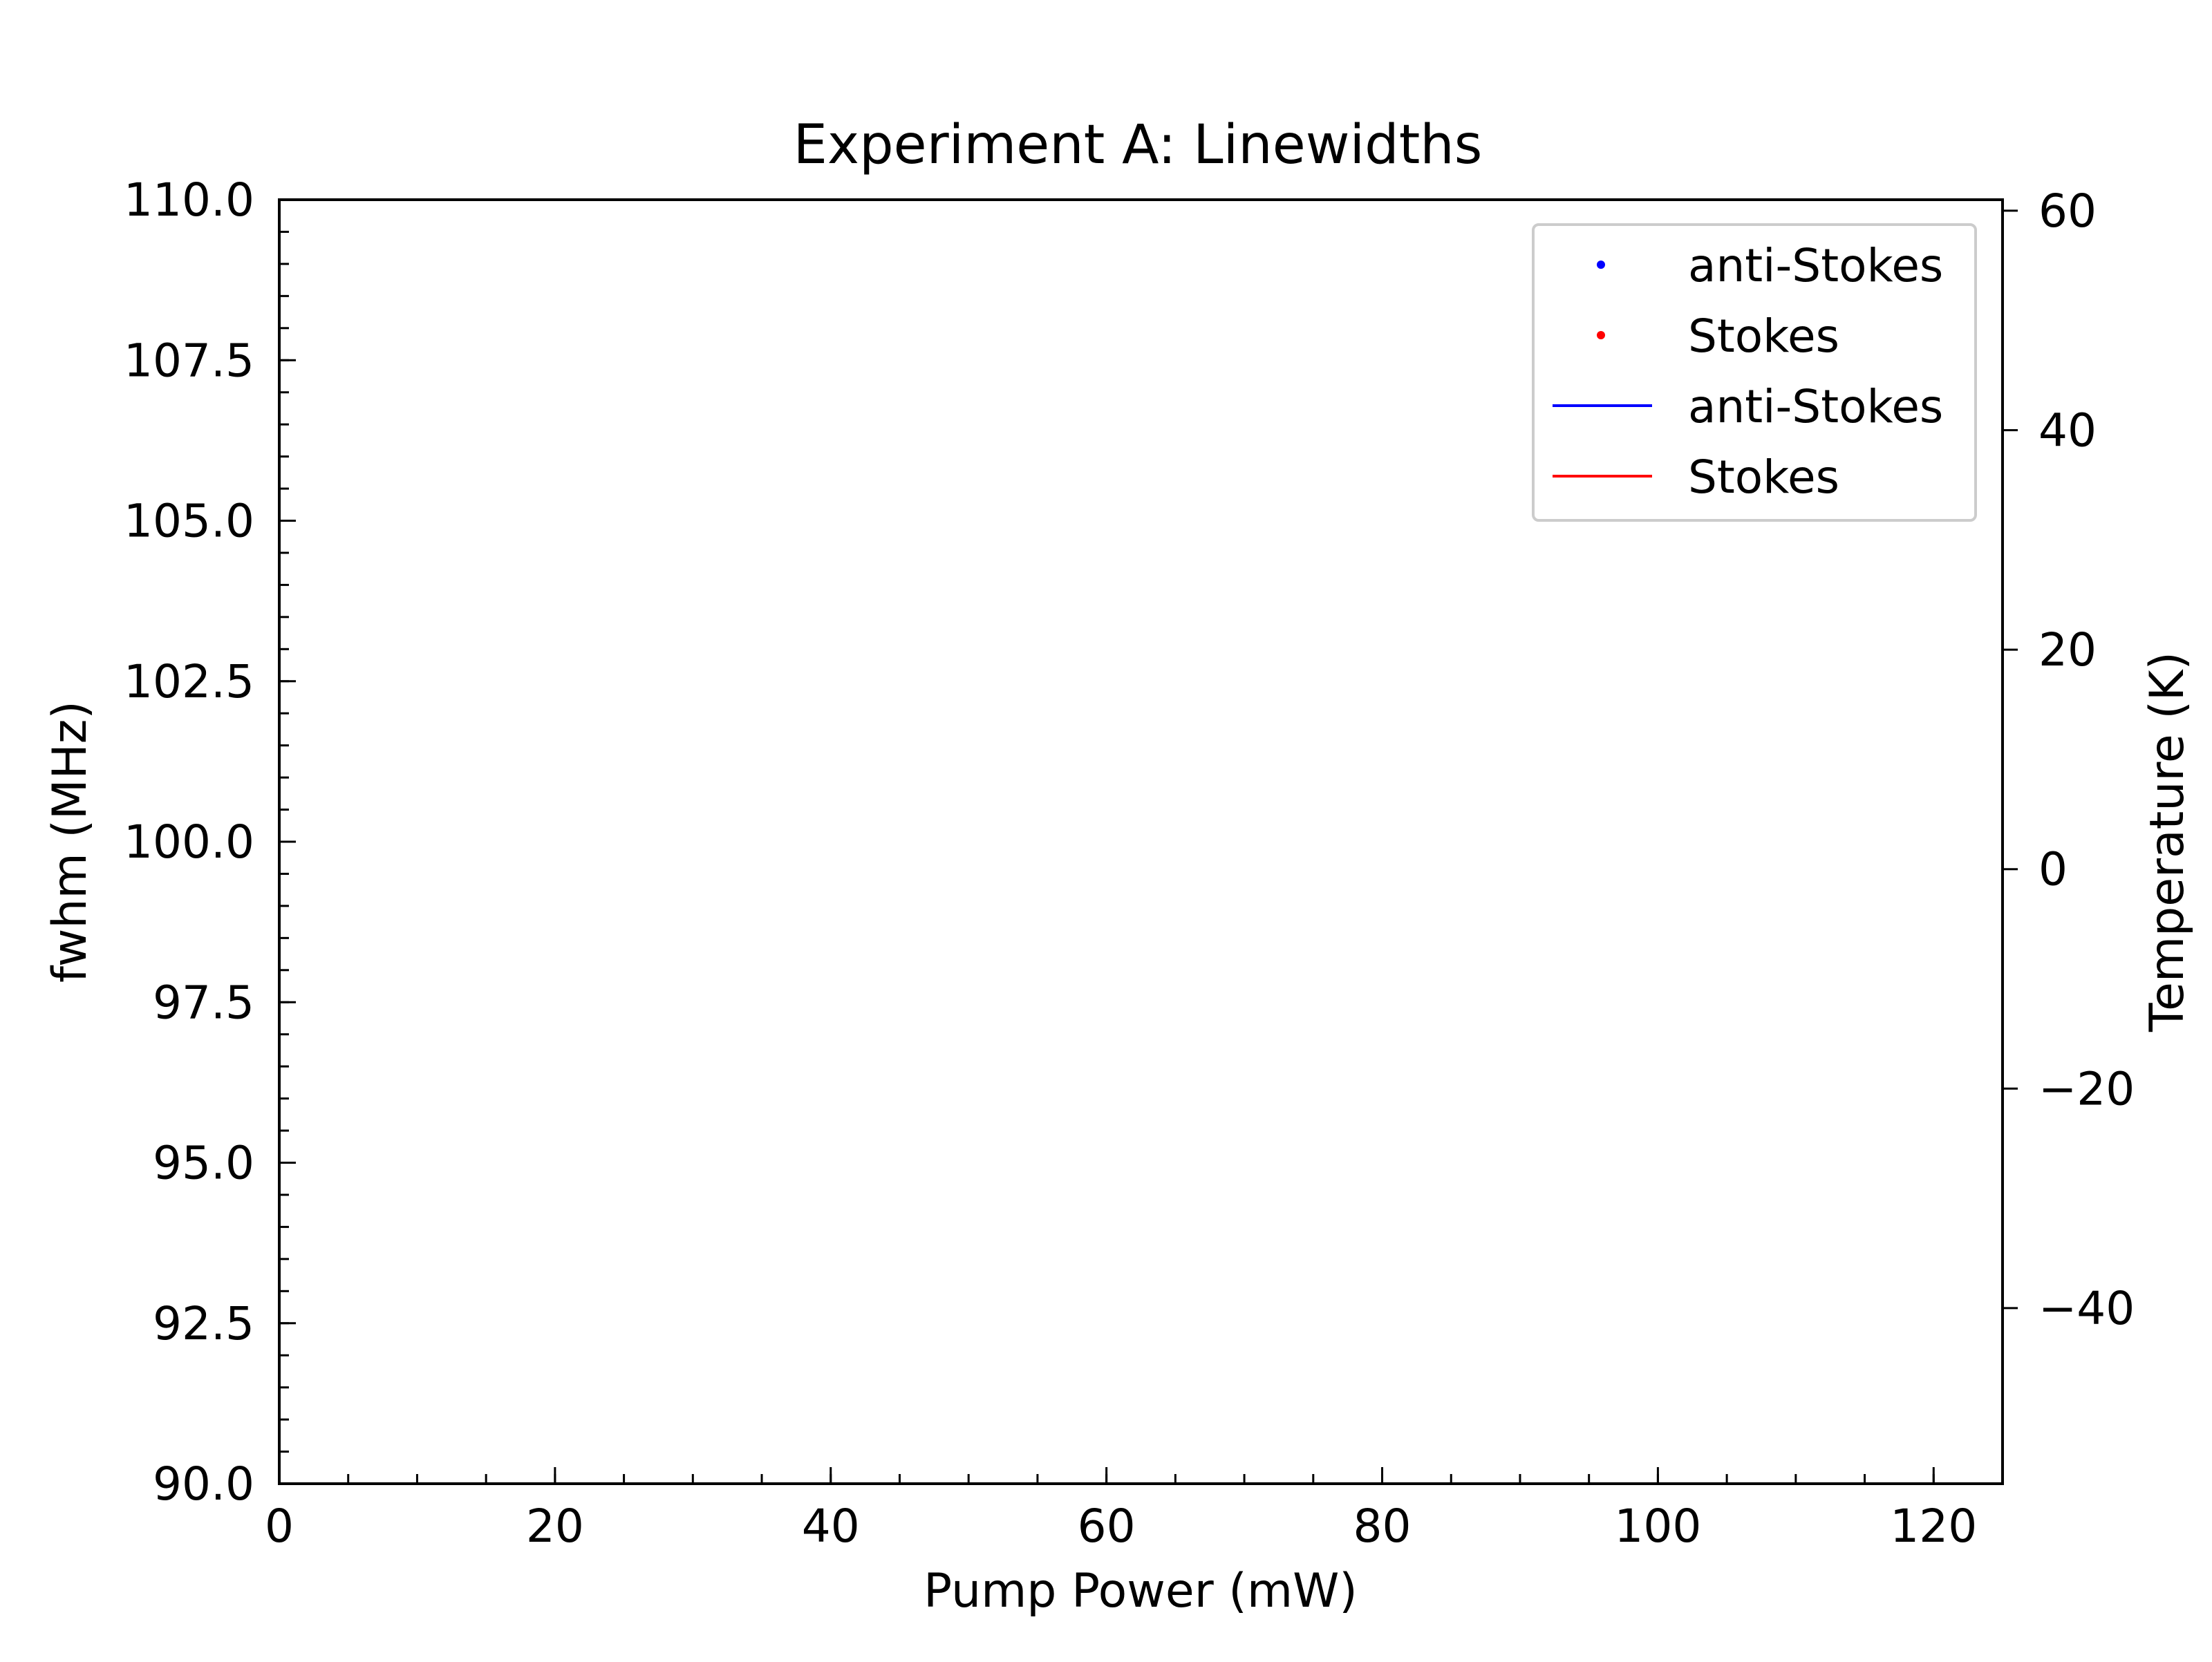 Image resolution: width=2212 pixels, height=1662 pixels. Describe the element at coordinates (831, 1527) in the screenshot. I see `x-tick-label: 40` at that location.